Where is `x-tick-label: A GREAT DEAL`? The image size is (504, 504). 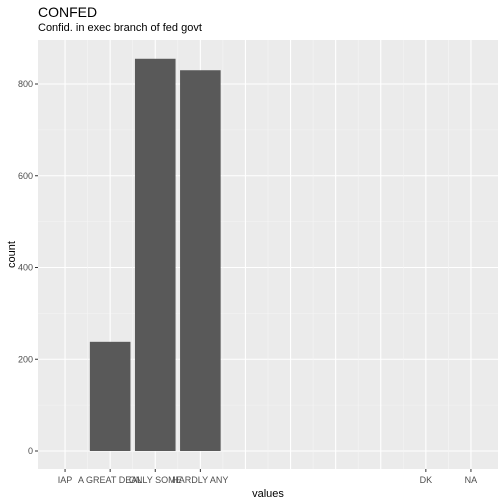 x-tick-label: A GREAT DEAL is located at coordinates (110, 480).